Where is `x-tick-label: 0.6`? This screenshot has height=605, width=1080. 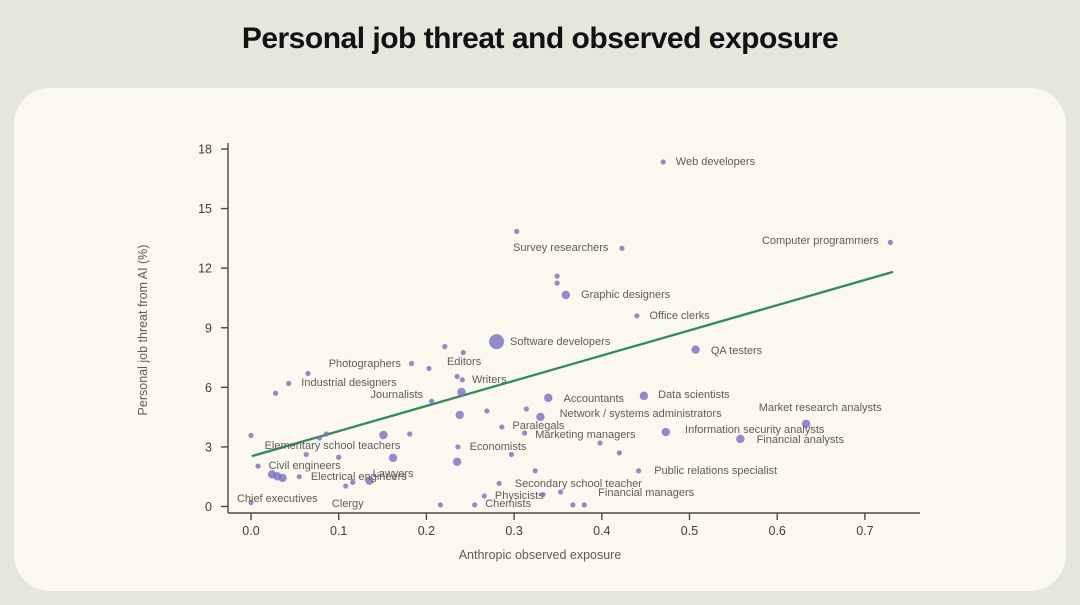 x-tick-label: 0.6 is located at coordinates (777, 531).